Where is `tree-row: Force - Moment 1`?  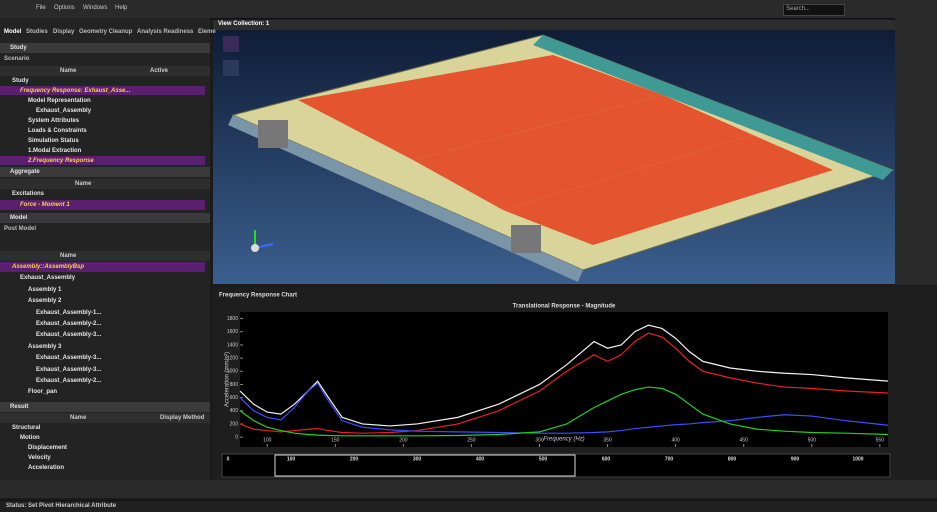 tree-row: Force - Moment 1 is located at coordinates (45, 205).